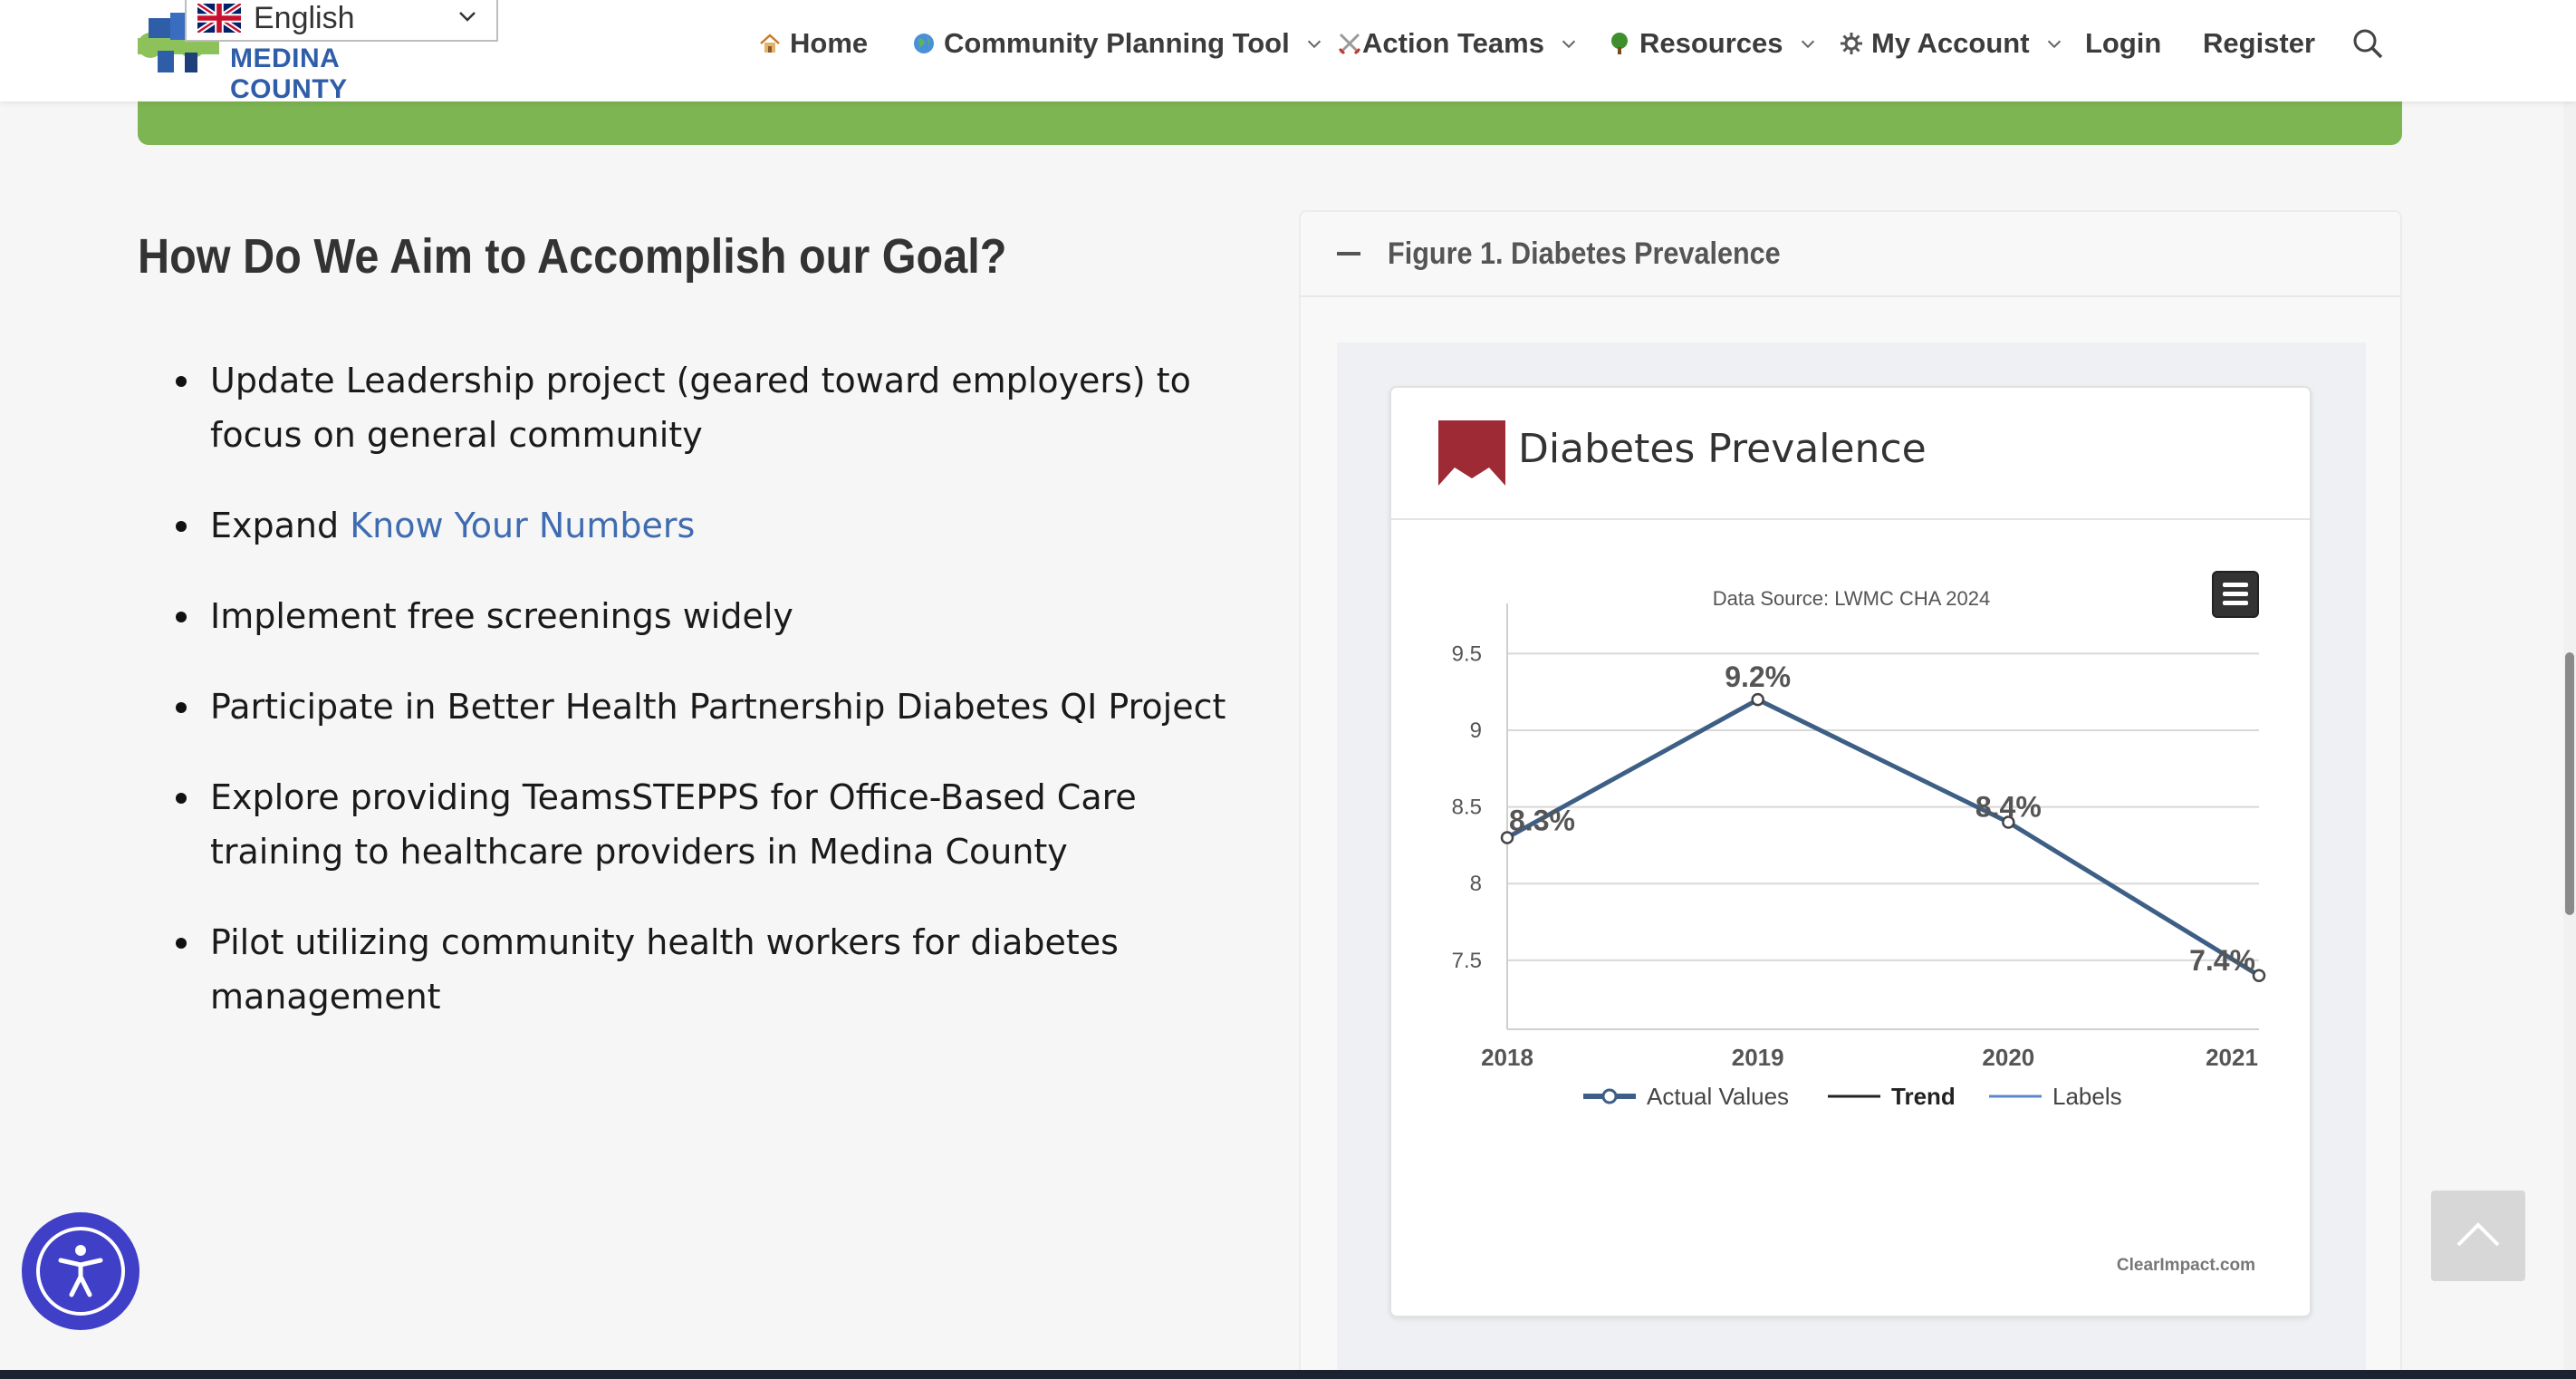 The height and width of the screenshot is (1379, 2576). What do you see at coordinates (2569, 783) in the screenshot?
I see `scrollbar-thumb` at bounding box center [2569, 783].